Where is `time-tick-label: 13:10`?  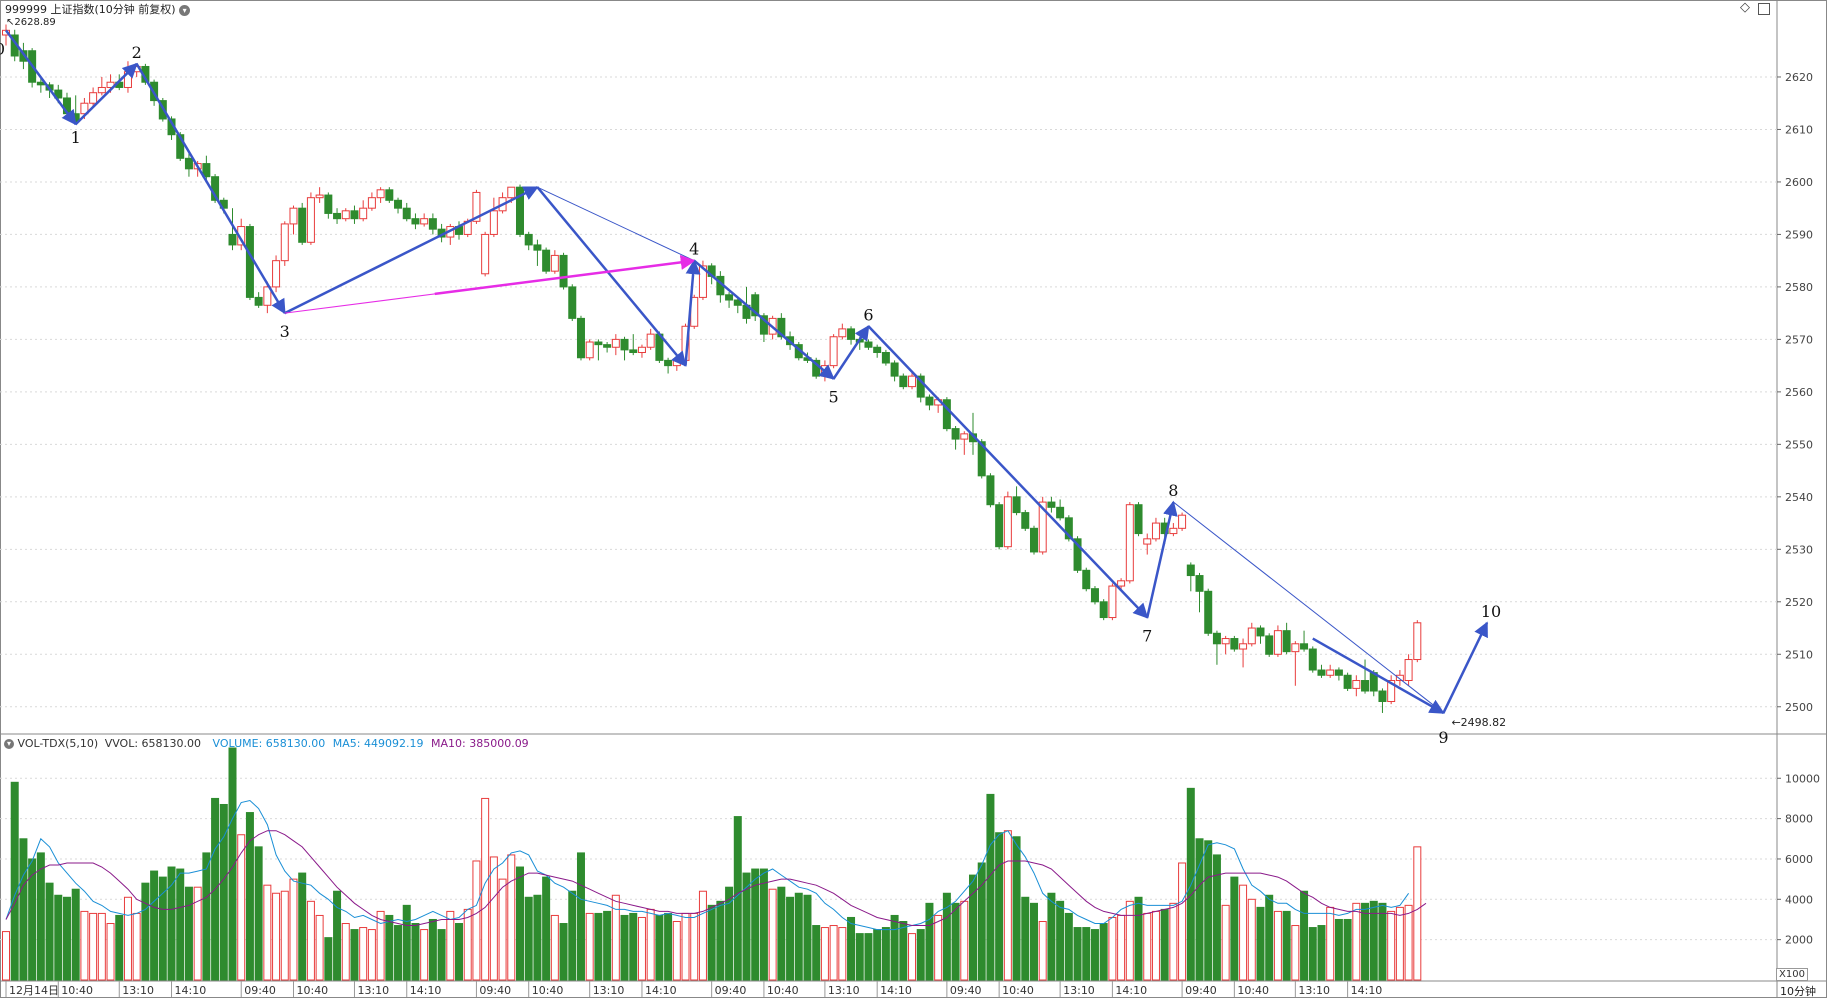
time-tick-label: 13:10 is located at coordinates (609, 990).